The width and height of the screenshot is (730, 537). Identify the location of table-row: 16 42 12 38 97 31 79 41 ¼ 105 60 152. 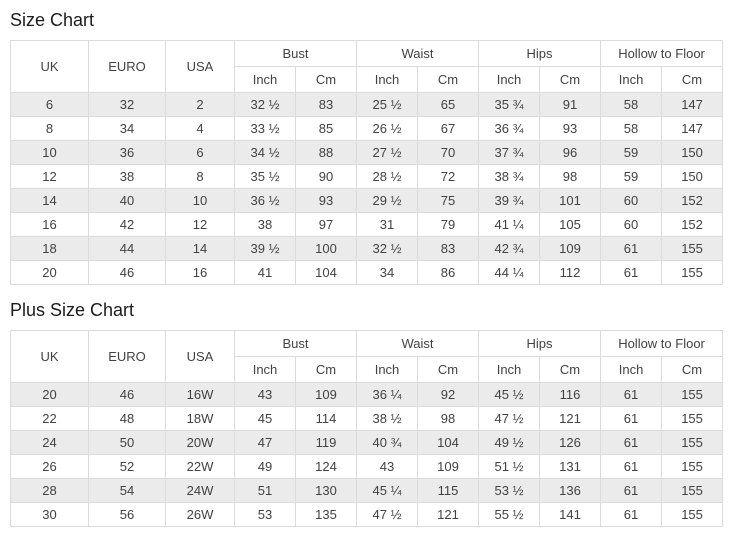
(367, 224).